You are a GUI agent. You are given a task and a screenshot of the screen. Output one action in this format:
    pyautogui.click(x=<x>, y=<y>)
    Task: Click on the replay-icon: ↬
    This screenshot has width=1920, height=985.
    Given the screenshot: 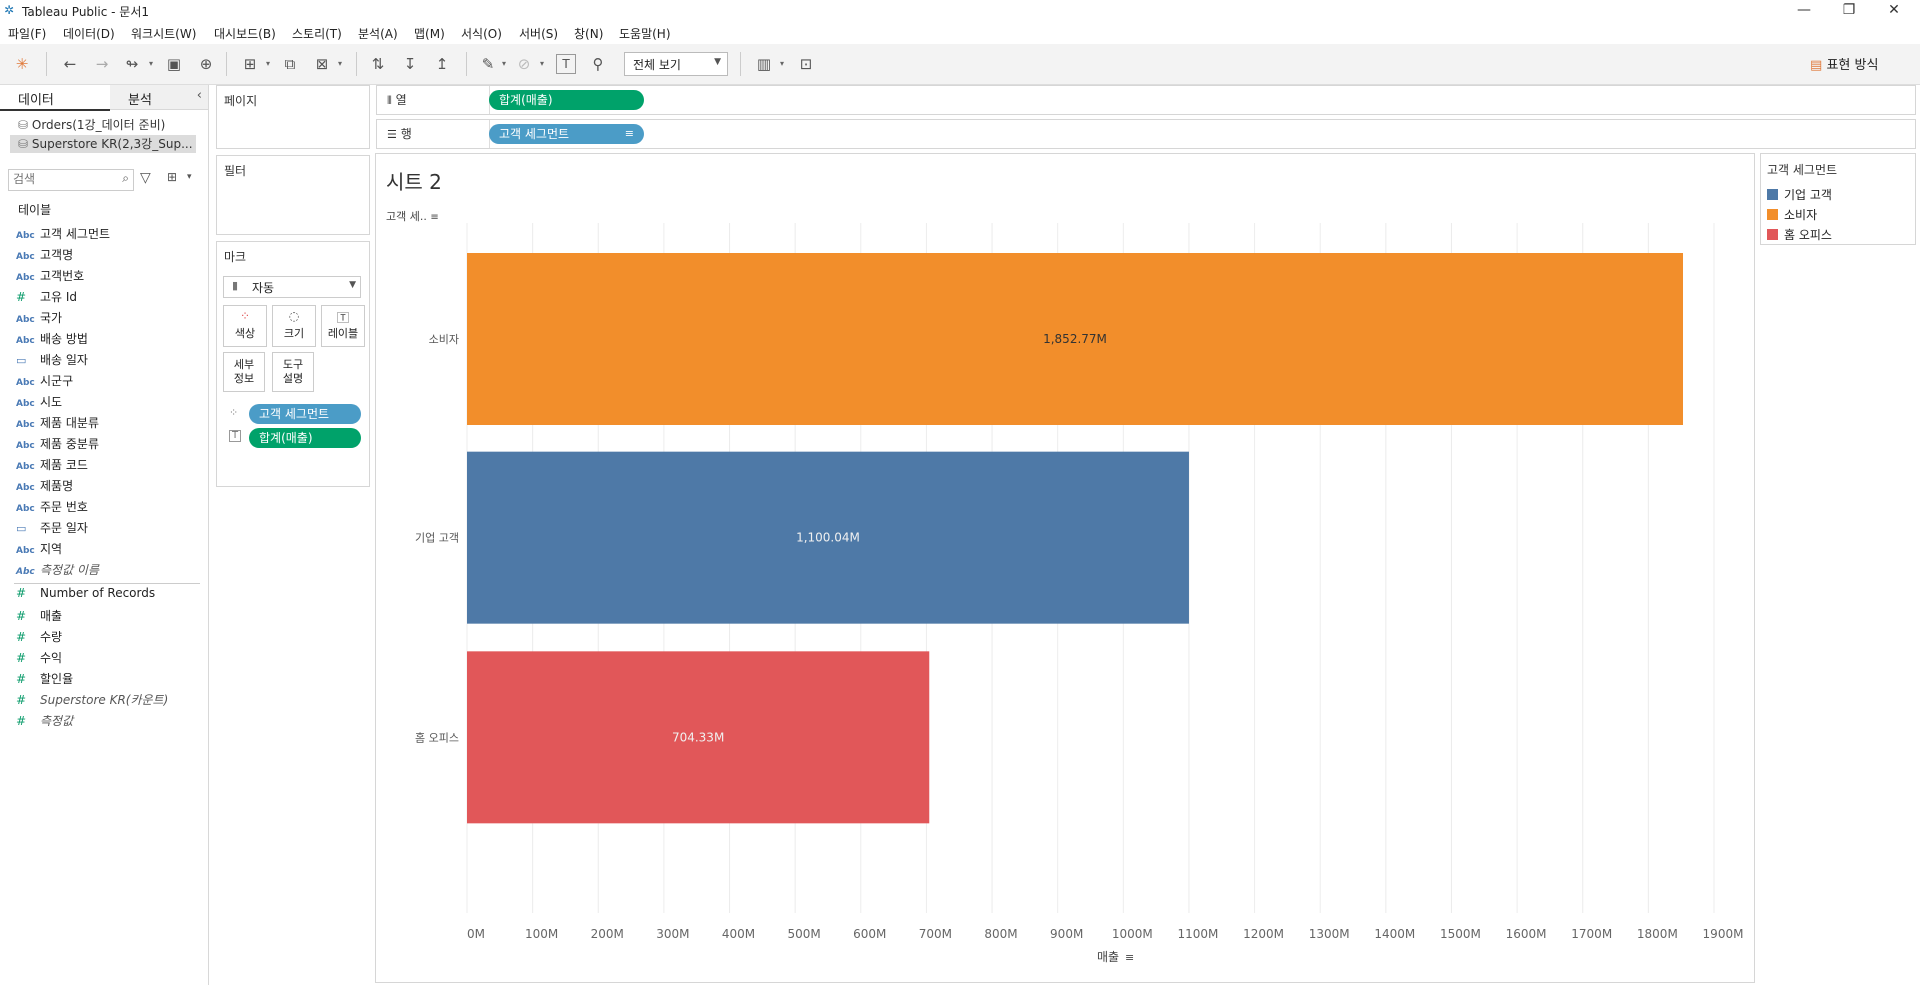 What is the action you would take?
    pyautogui.click(x=132, y=64)
    